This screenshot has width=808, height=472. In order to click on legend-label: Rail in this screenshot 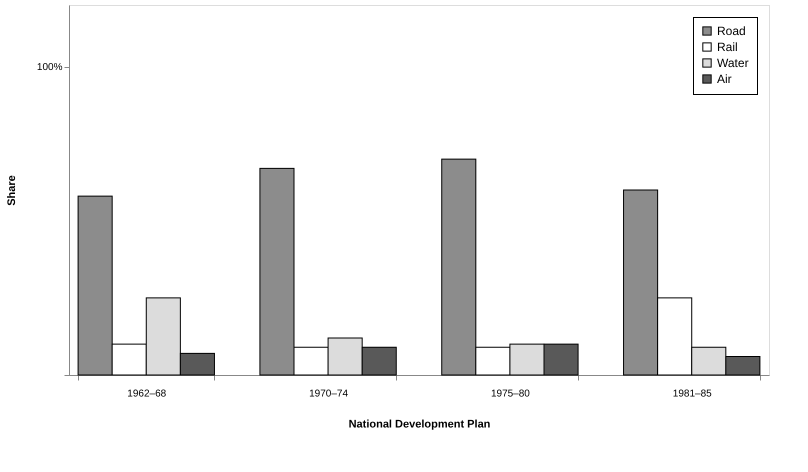, I will do `click(727, 47)`.